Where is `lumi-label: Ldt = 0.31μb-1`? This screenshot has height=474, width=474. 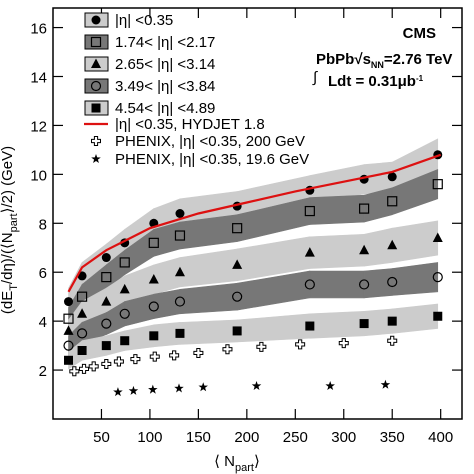
lumi-label: Ldt = 0.31μb-1 is located at coordinates (376, 81).